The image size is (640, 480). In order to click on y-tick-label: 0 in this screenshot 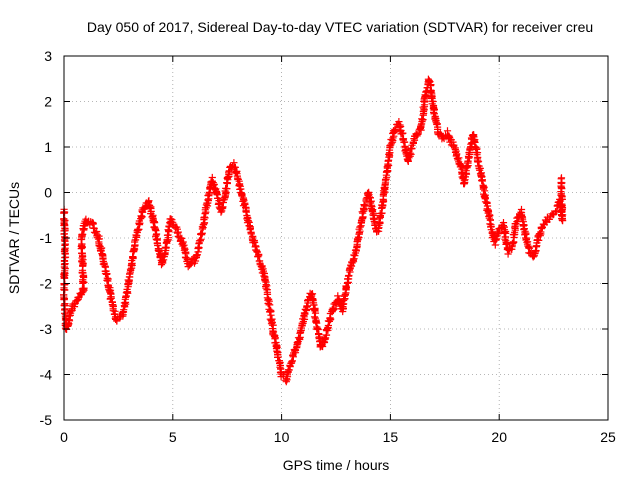, I will do `click(48, 193)`.